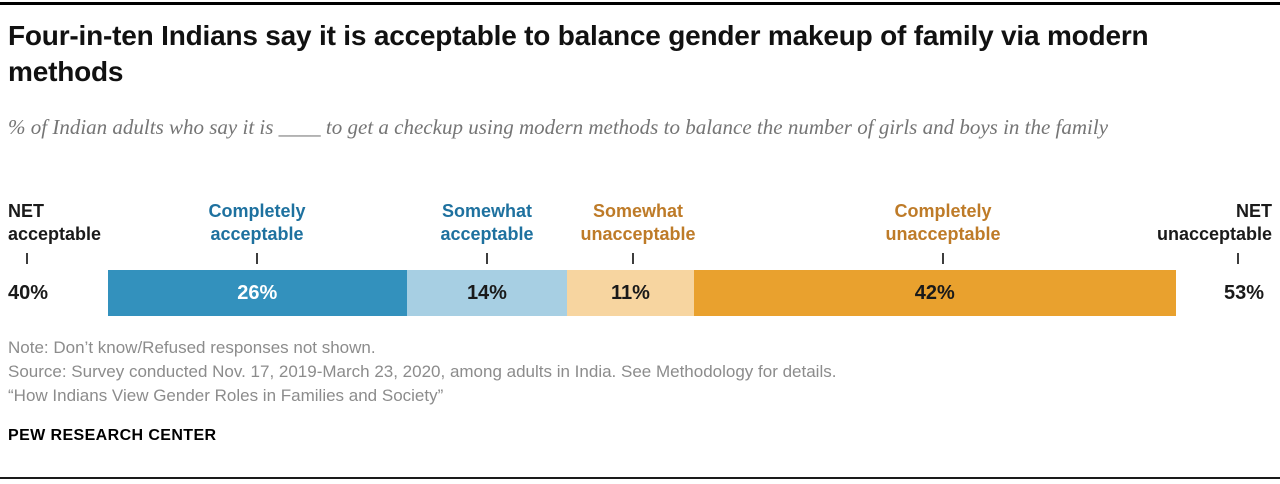  I want to click on label-completely-unacceptable-line2: unacceptable, so click(943, 234).